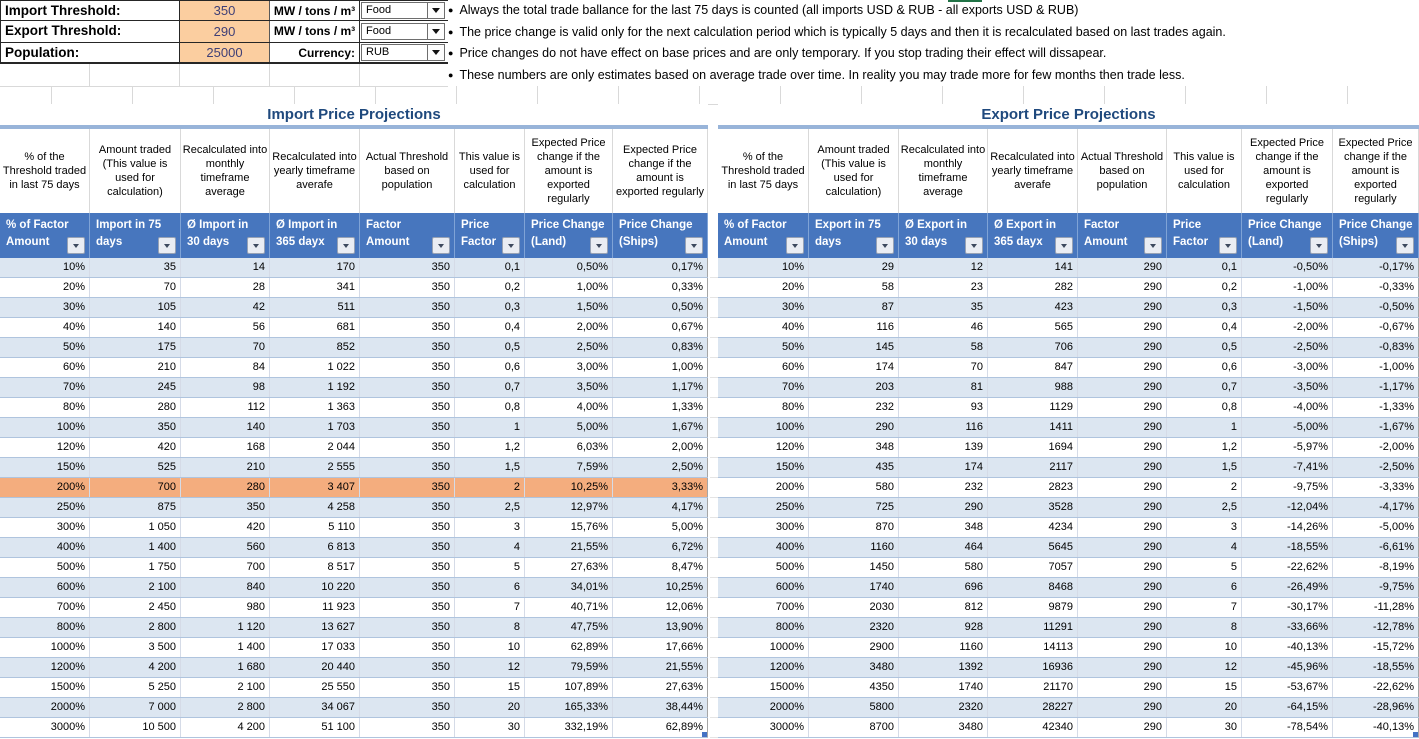 The width and height of the screenshot is (1419, 739). Describe the element at coordinates (943, 627) in the screenshot. I see `table-cell: 928` at that location.